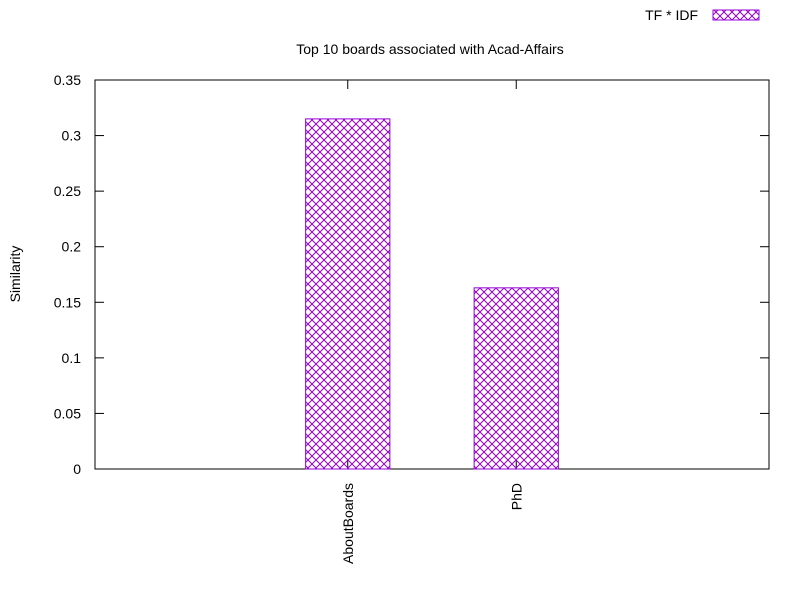 This screenshot has width=800, height=605. I want to click on y-tick-label: 0.2, so click(72, 247).